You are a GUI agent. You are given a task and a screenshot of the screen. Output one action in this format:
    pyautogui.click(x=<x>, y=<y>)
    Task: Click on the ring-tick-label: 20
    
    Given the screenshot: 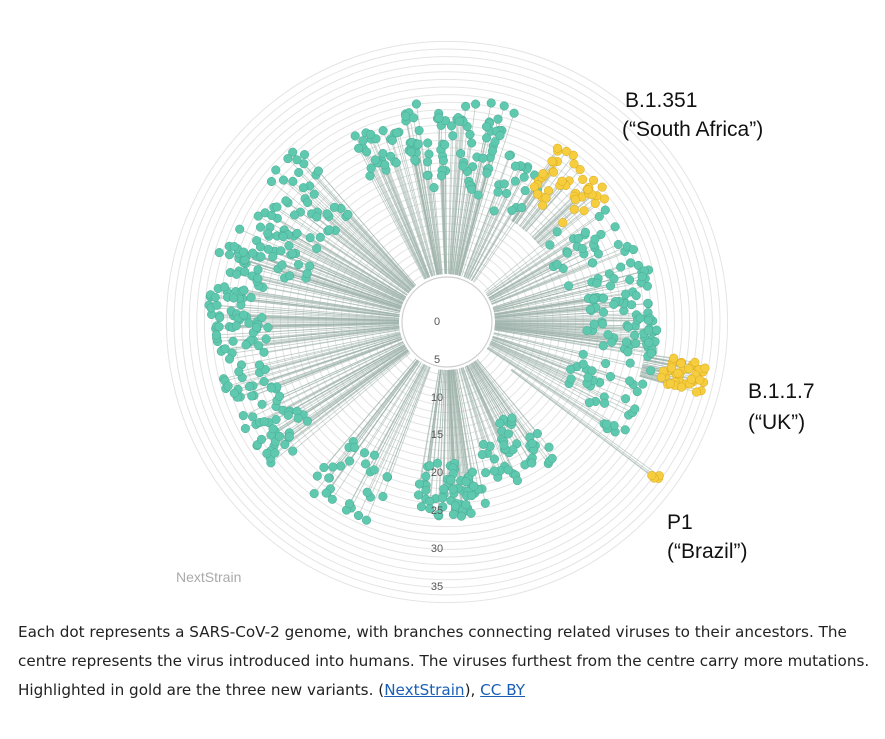 What is the action you would take?
    pyautogui.click(x=437, y=473)
    